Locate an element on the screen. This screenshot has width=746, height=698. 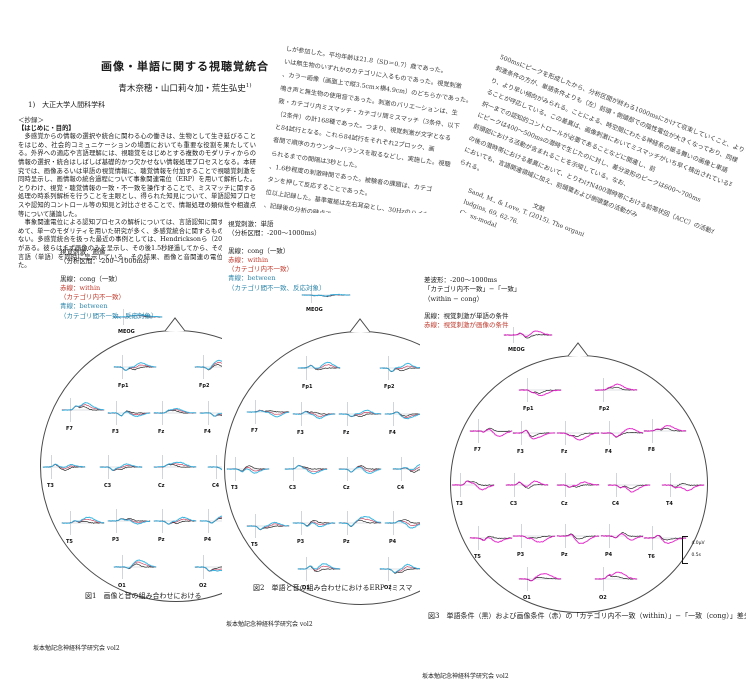
authors-superscript: 1) is located at coordinates (248, 86).